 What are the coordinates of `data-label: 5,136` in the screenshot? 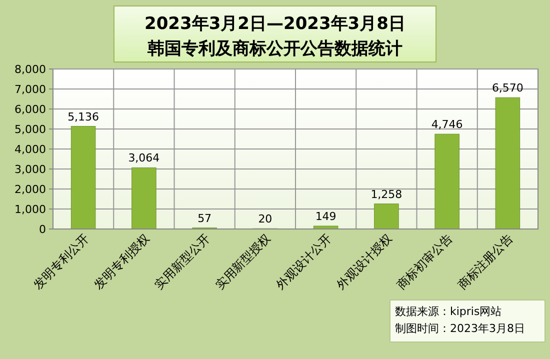 It's located at (84, 117).